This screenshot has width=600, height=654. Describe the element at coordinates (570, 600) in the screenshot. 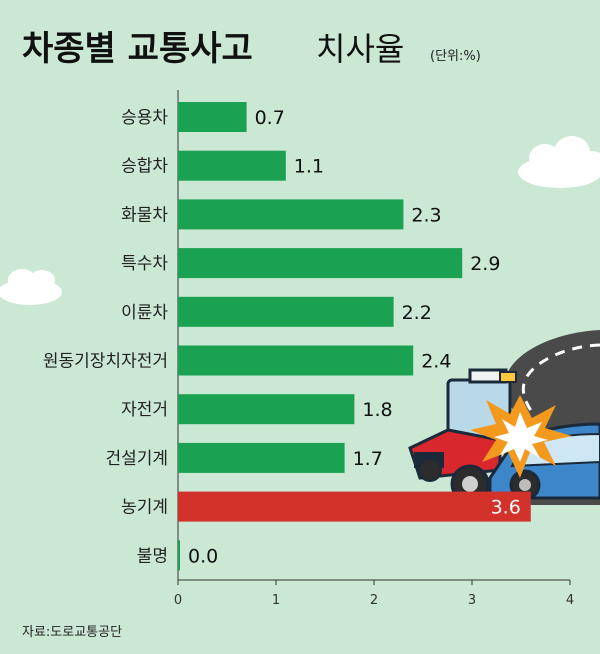

I see `x-tick-label-4: 4` at that location.